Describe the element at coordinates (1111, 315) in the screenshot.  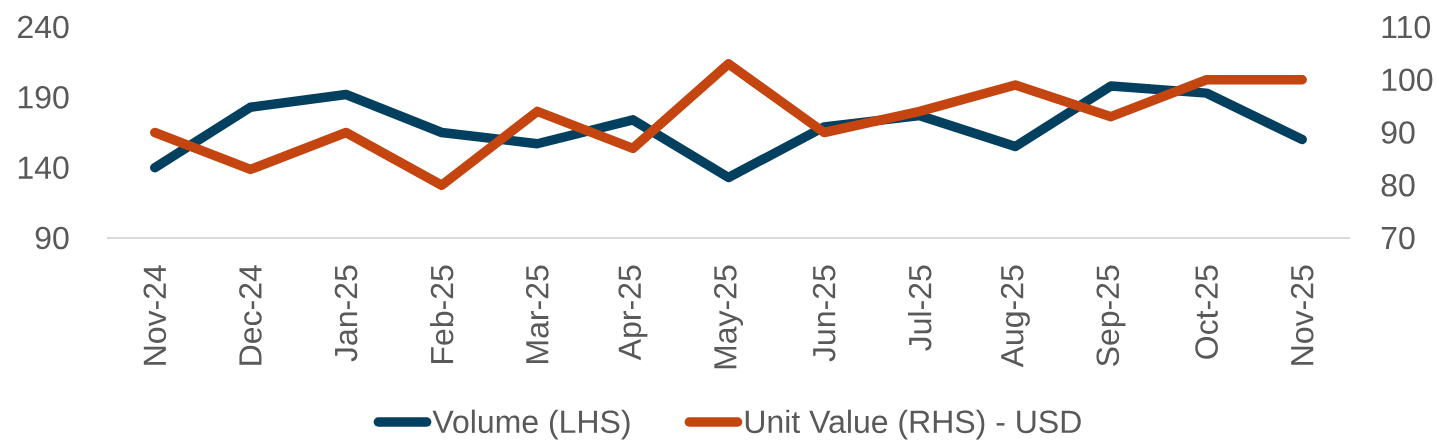
I see `x-tick-label: Sep-25` at that location.